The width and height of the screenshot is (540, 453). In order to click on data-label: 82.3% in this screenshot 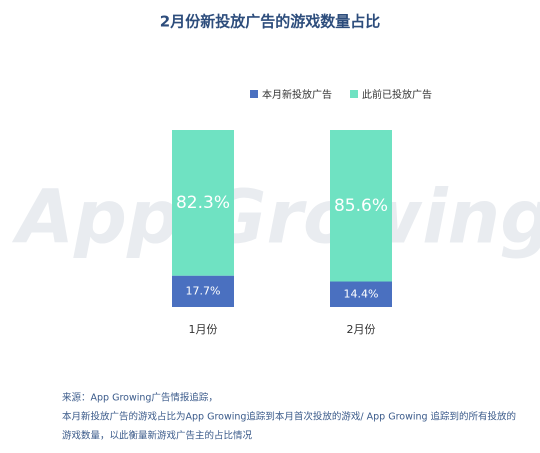, I will do `click(203, 203)`.